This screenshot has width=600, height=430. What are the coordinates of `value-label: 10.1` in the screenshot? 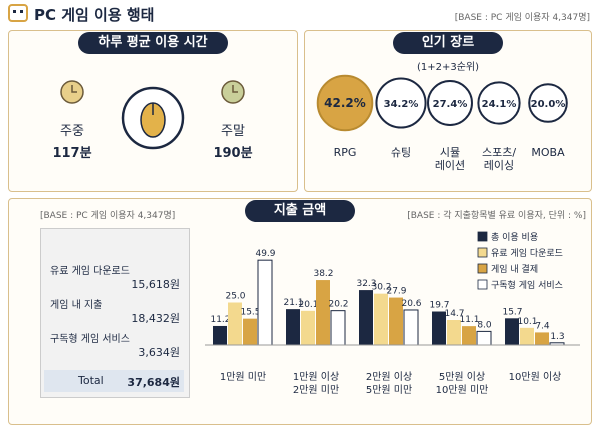 It's located at (527, 322).